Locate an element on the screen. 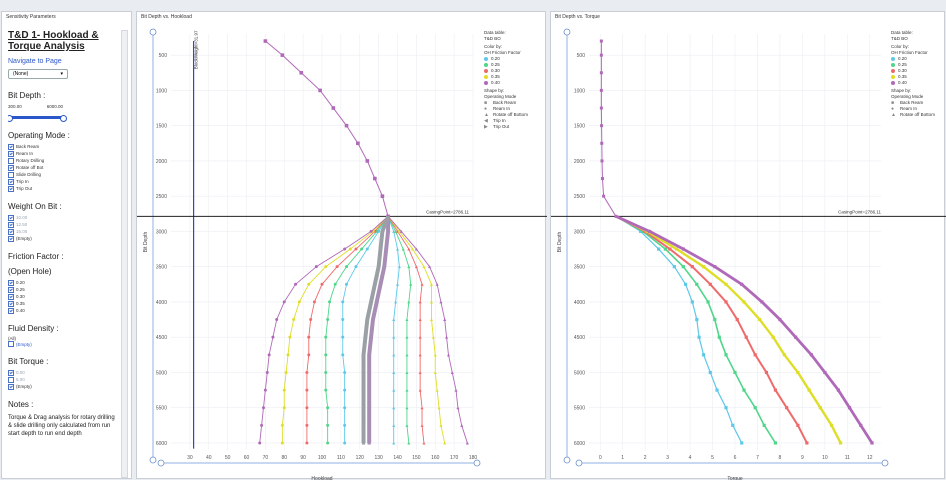 The height and width of the screenshot is (480, 946). operating-mode-checkbox: Ream In is located at coordinates (63, 153).